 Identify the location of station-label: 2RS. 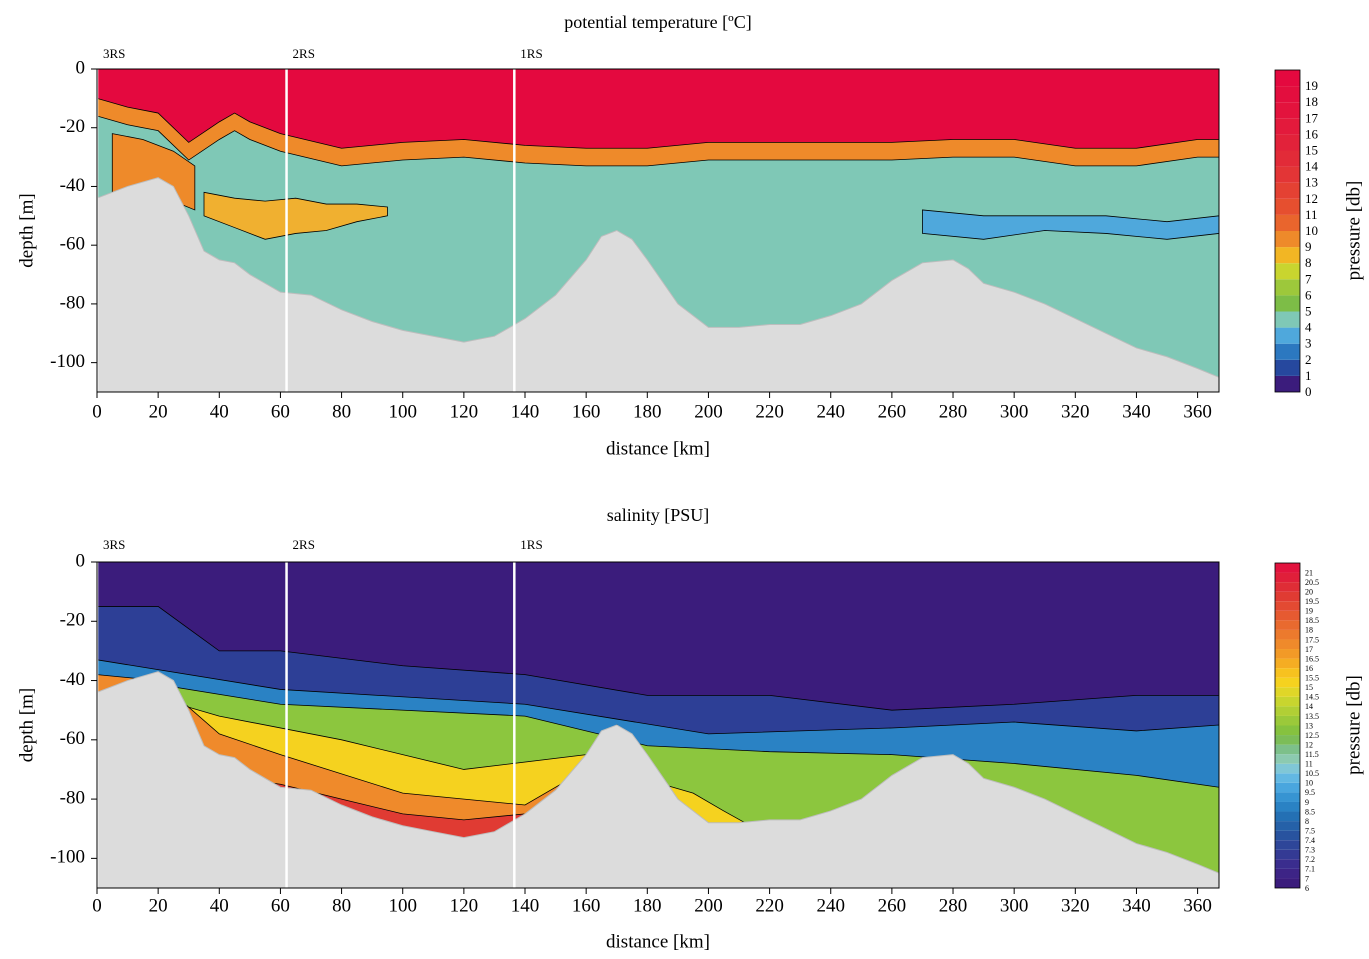
(304, 544).